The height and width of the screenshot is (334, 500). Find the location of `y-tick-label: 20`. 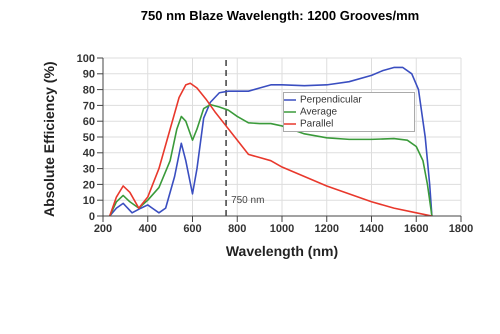

y-tick-label: 20 is located at coordinates (88, 185).